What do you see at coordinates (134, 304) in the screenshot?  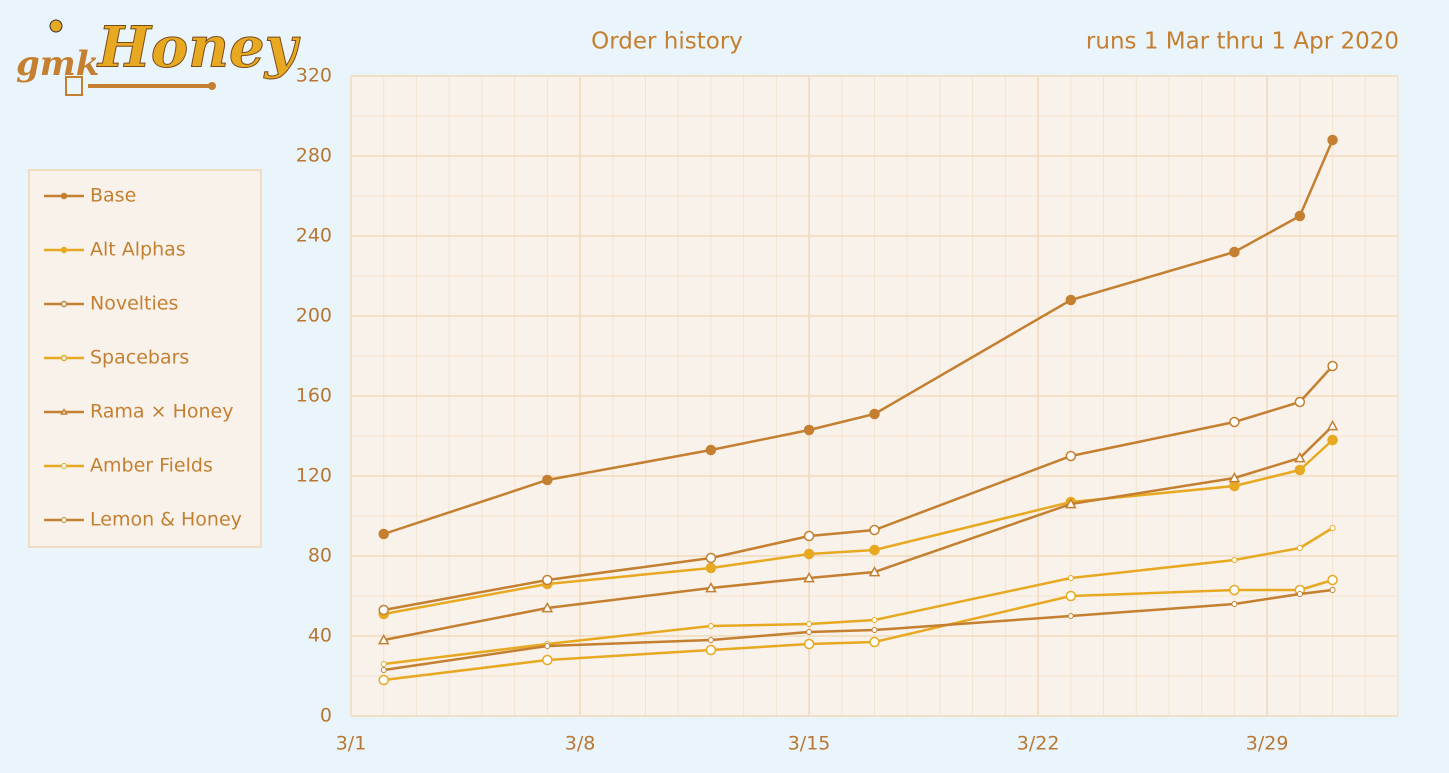 I see `legend-label: Novelties` at bounding box center [134, 304].